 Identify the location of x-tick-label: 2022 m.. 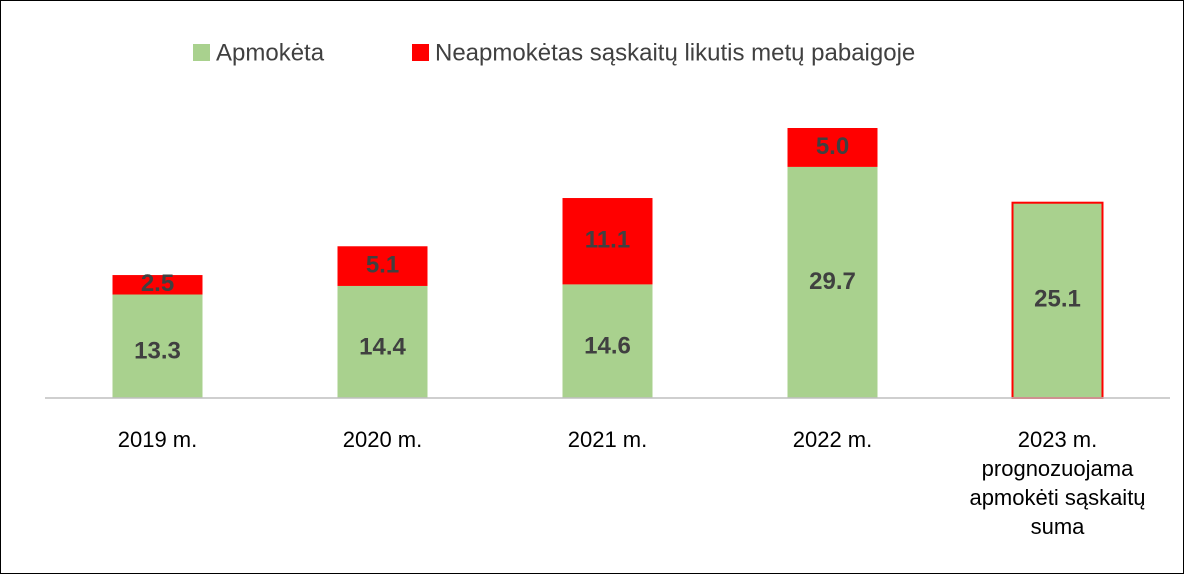
(832, 439).